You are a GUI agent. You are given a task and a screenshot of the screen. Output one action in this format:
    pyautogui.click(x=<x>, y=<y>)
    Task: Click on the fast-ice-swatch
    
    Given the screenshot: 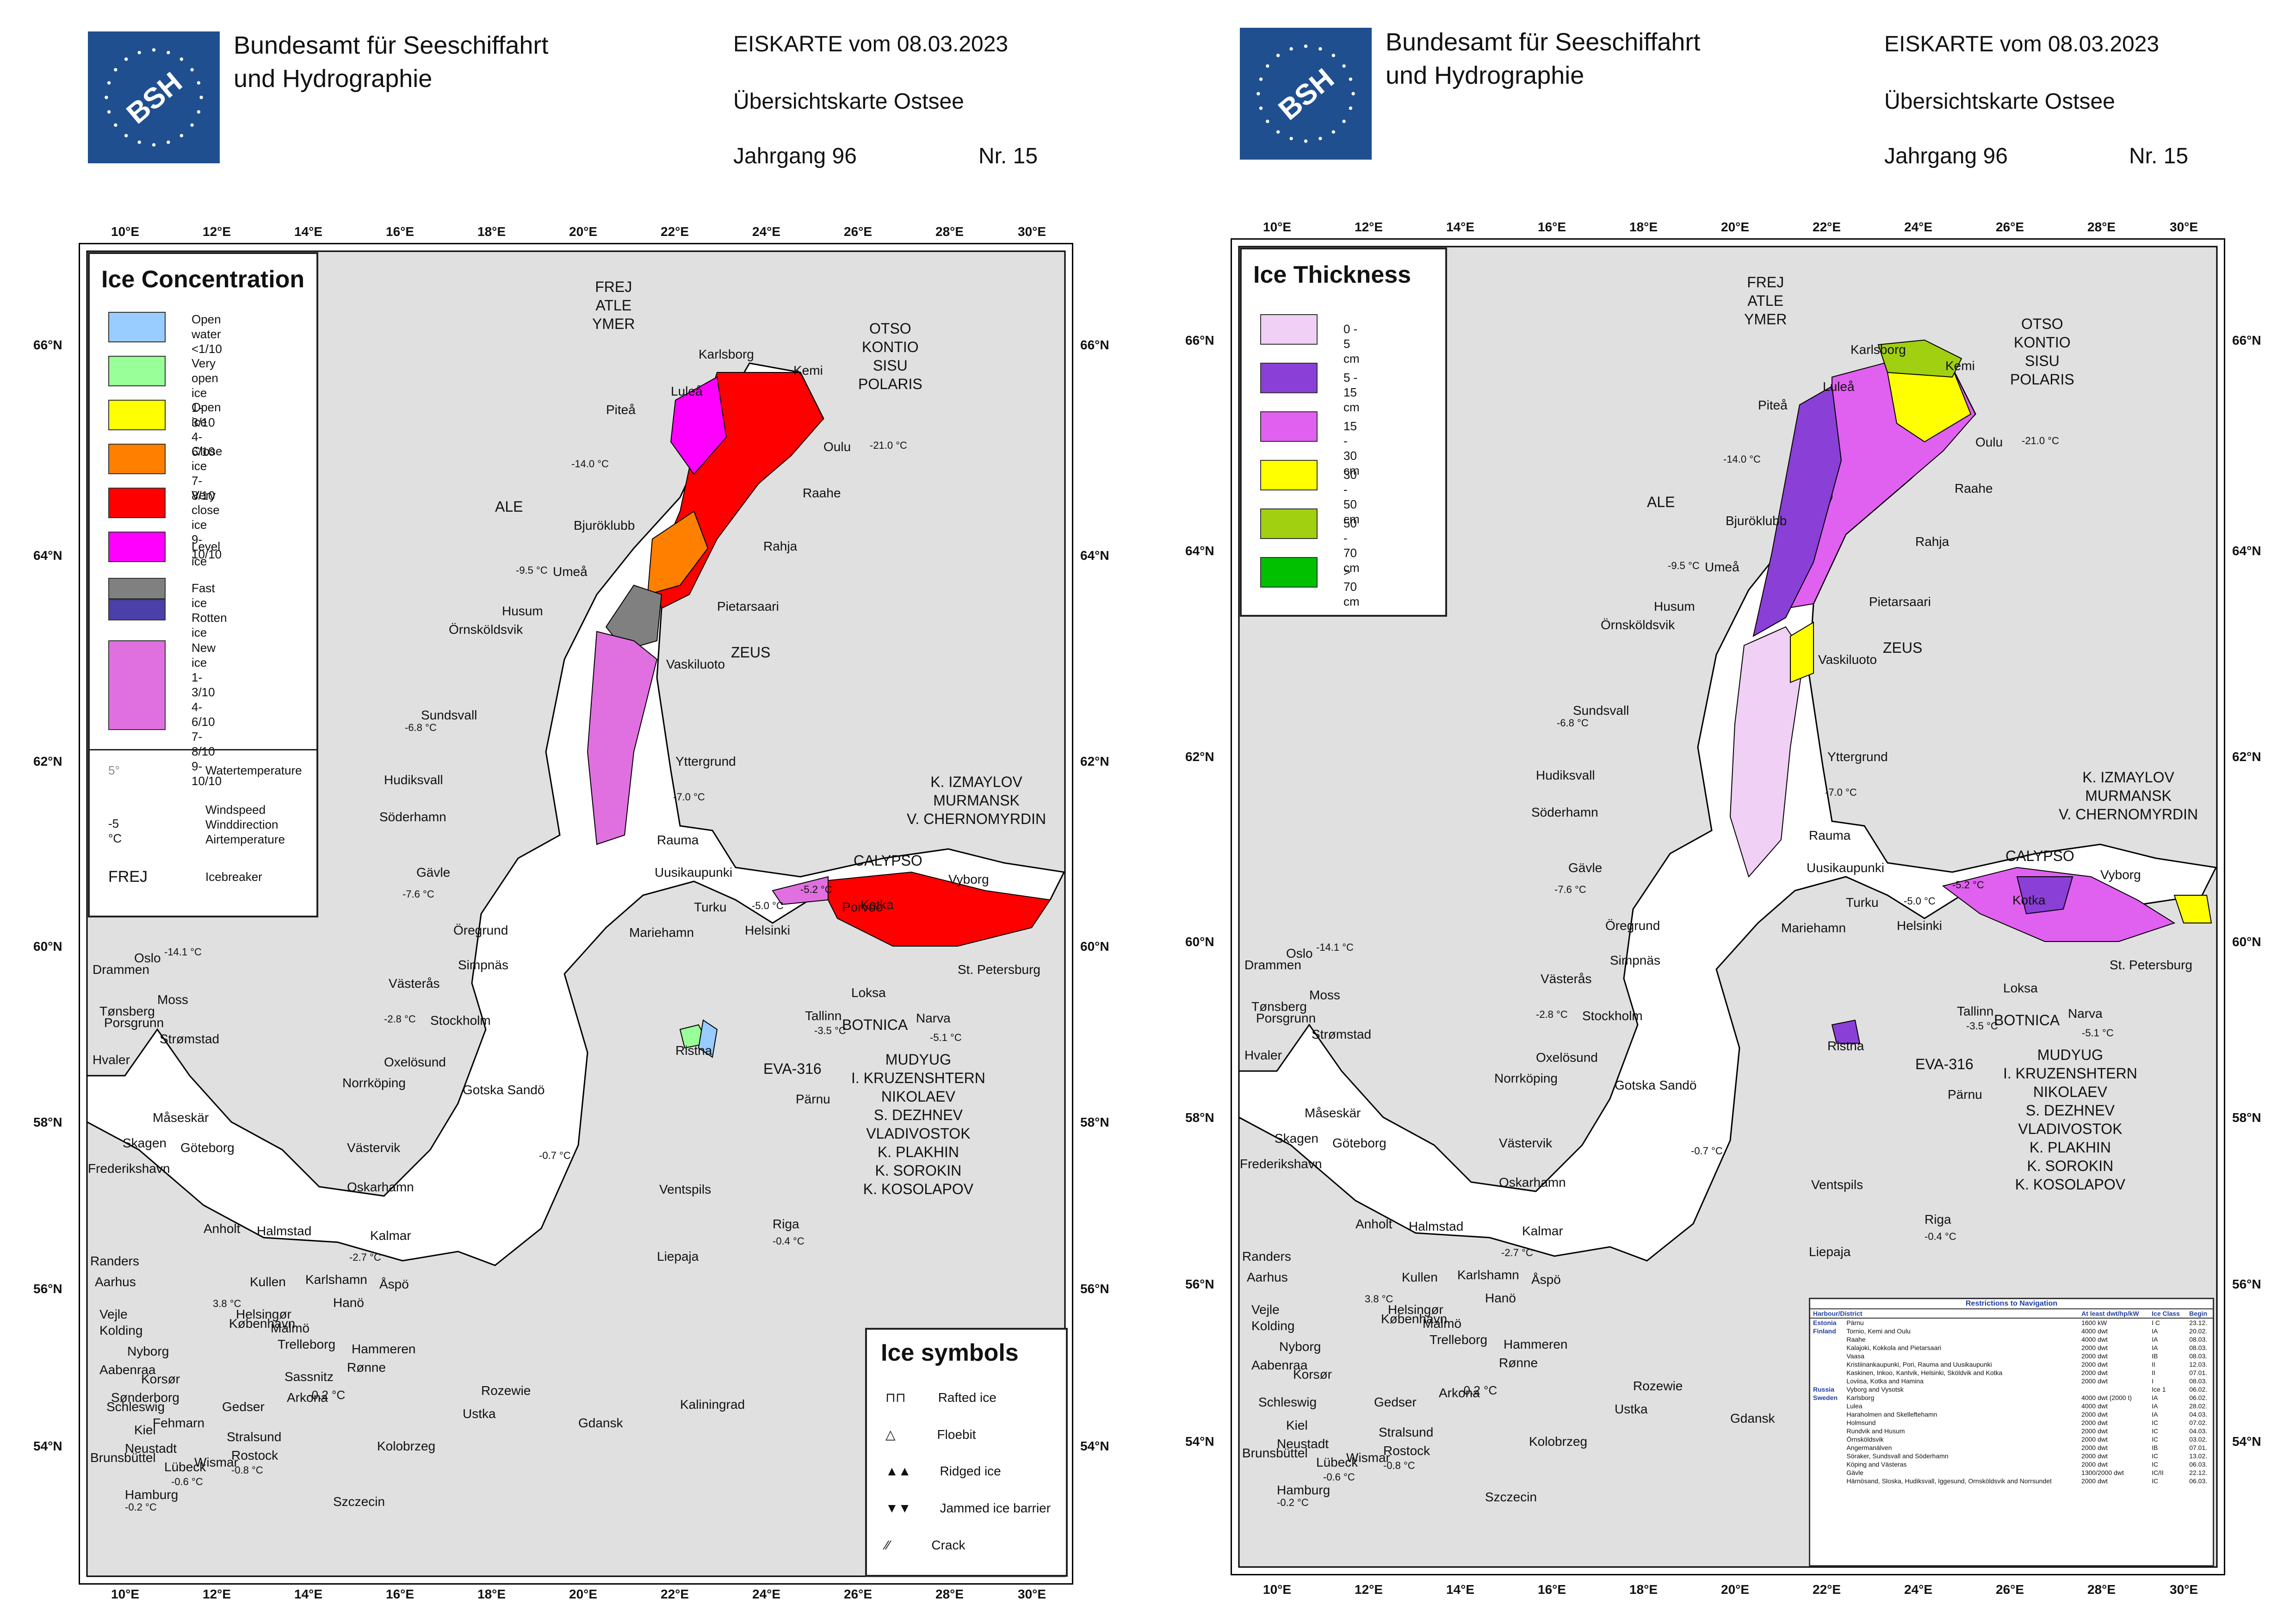 What is the action you would take?
    pyautogui.click(x=137, y=588)
    